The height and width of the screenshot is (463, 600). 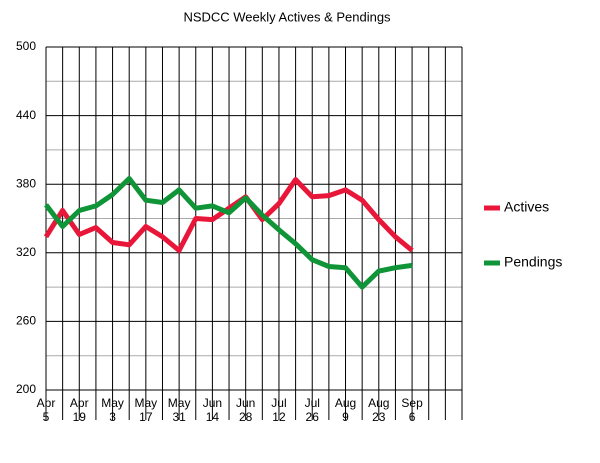 I want to click on x-tick-label: Jun 14, so click(x=212, y=410).